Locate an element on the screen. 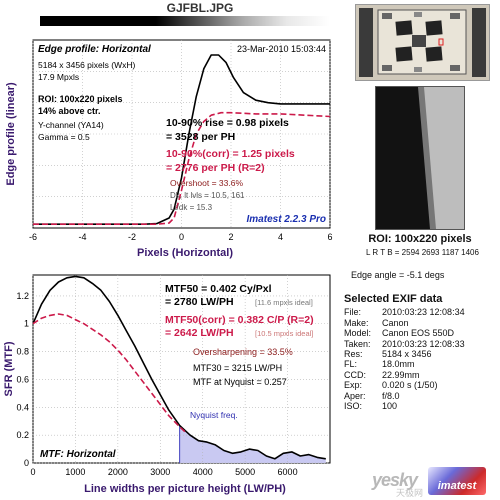  y-tick-label: 0.4 is located at coordinates (22, 407).